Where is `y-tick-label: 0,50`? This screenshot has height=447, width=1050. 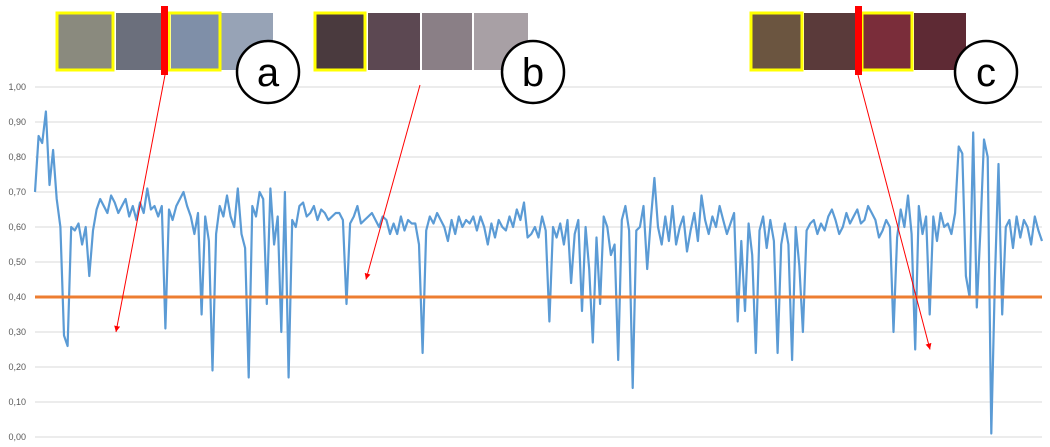
y-tick-label: 0,50 is located at coordinates (17, 262).